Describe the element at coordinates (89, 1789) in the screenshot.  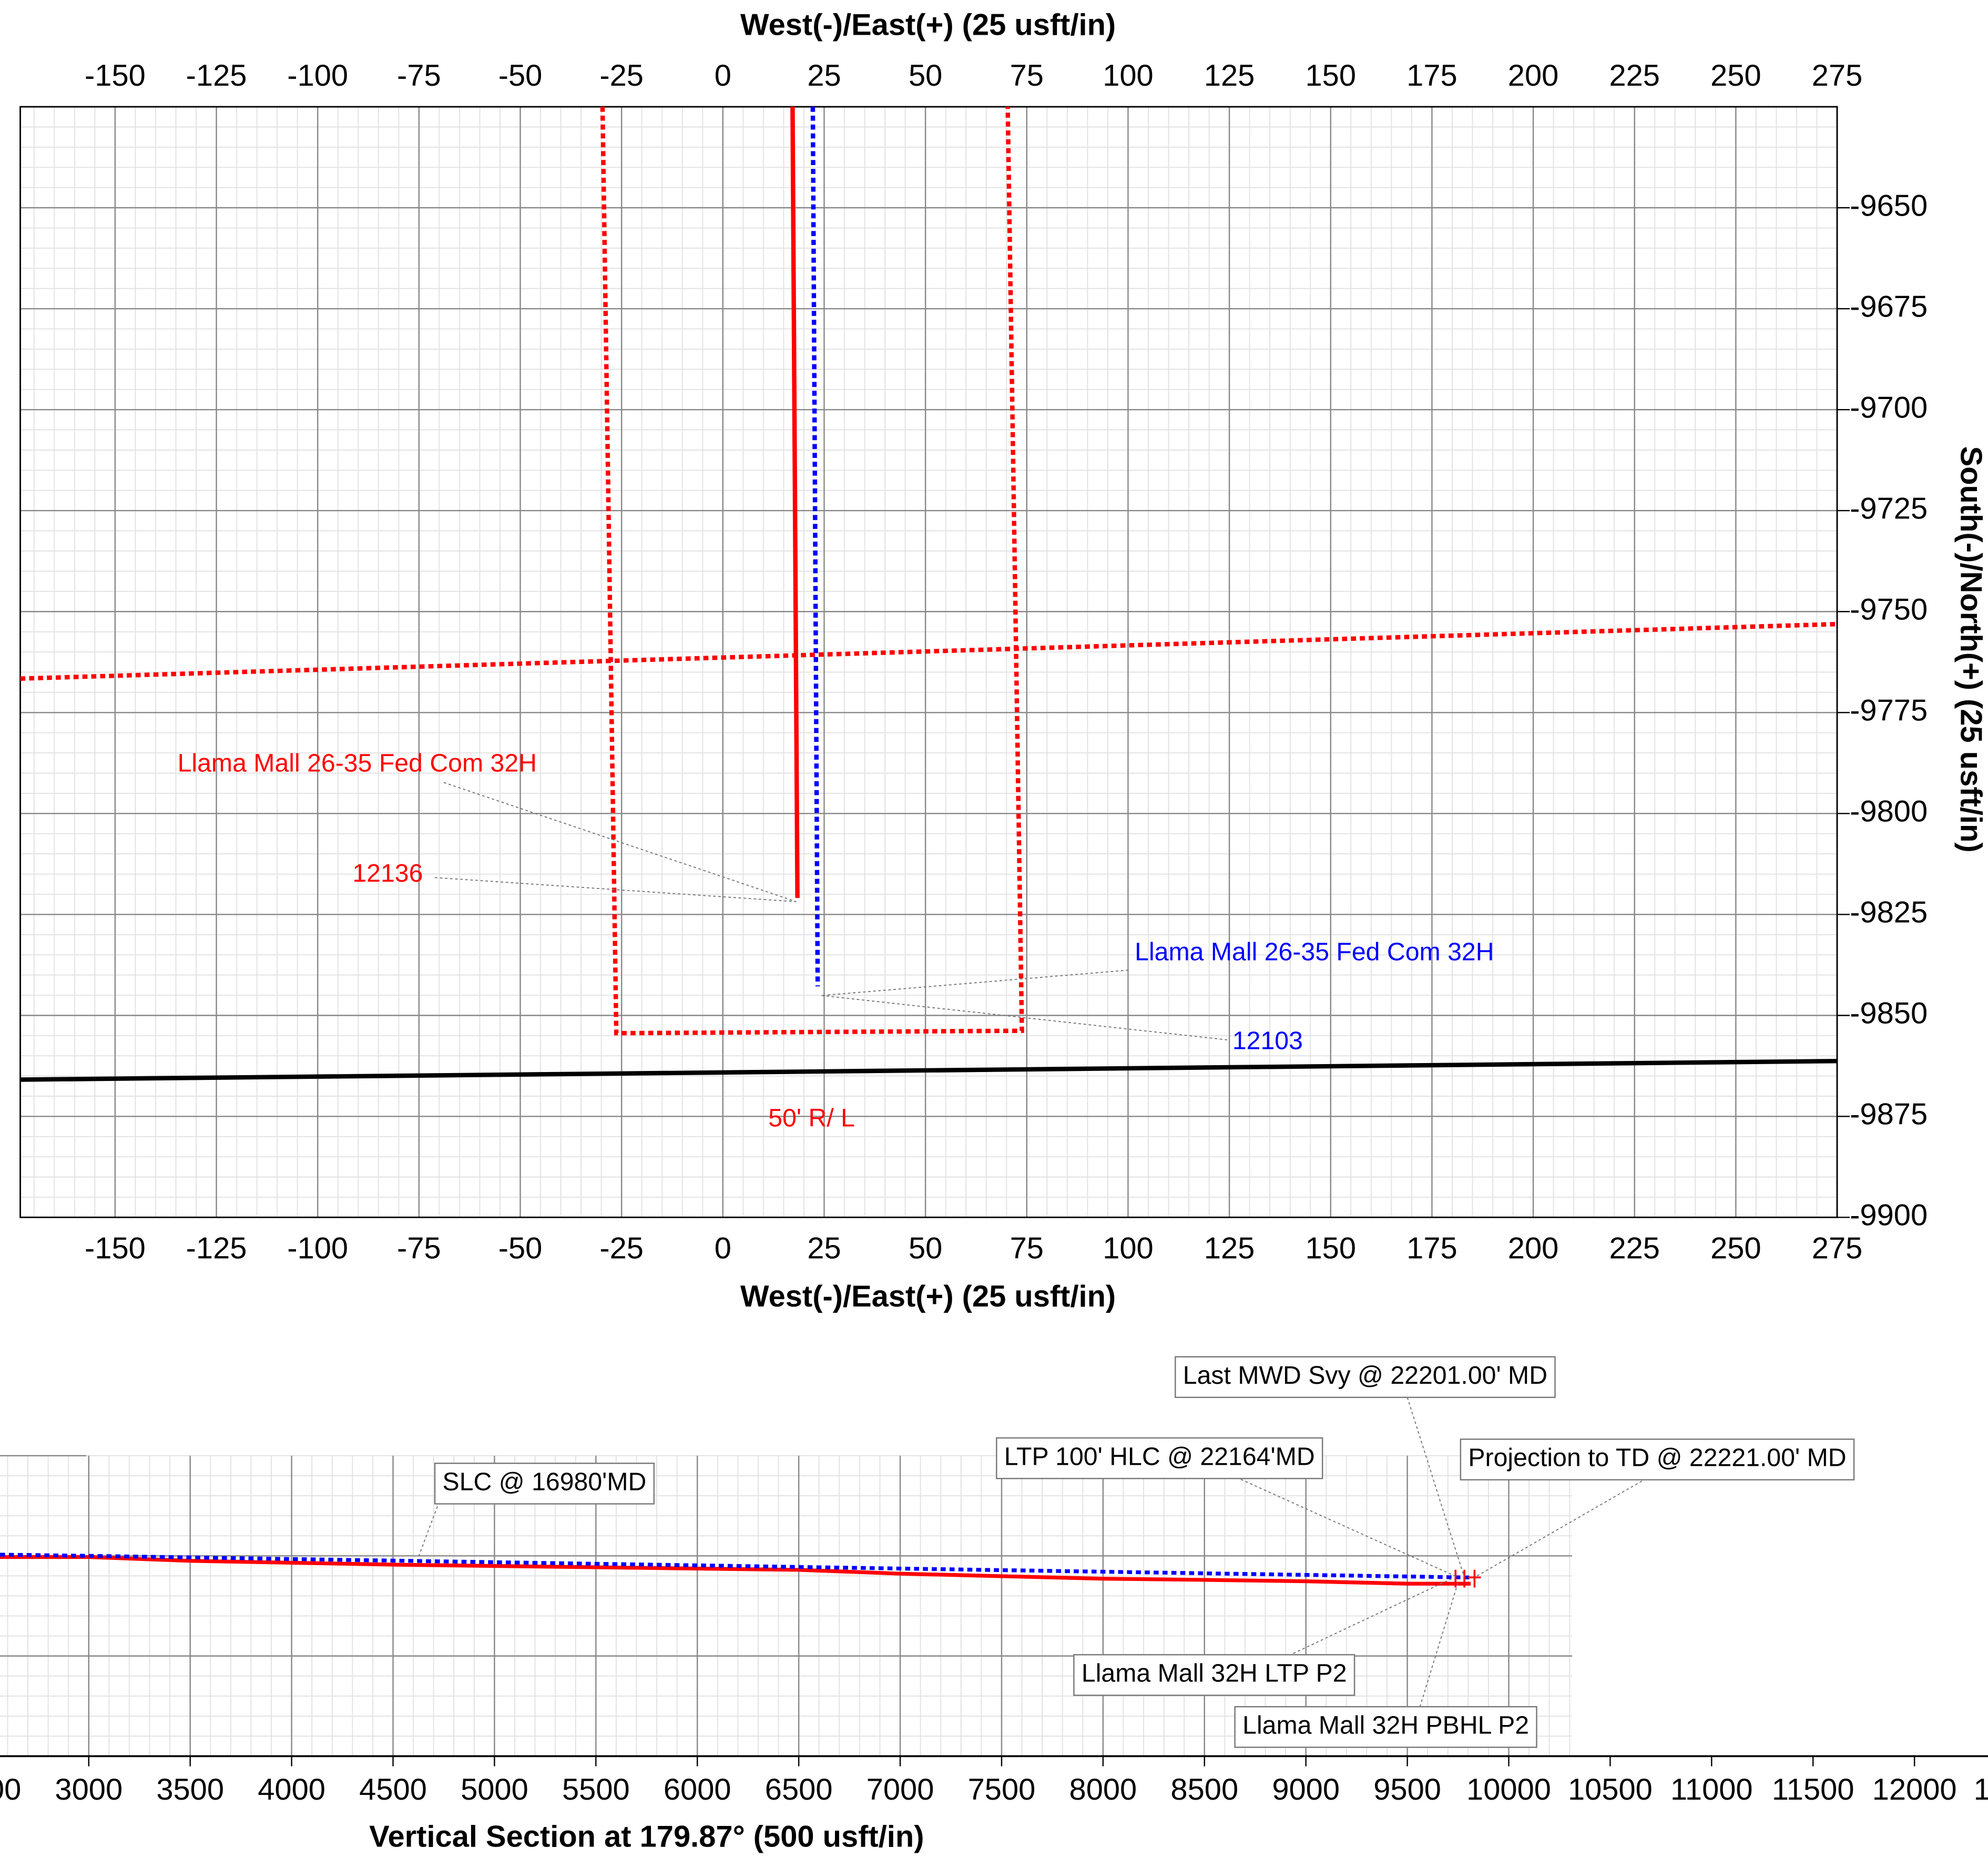
I see `x-tick-label: 3000` at that location.